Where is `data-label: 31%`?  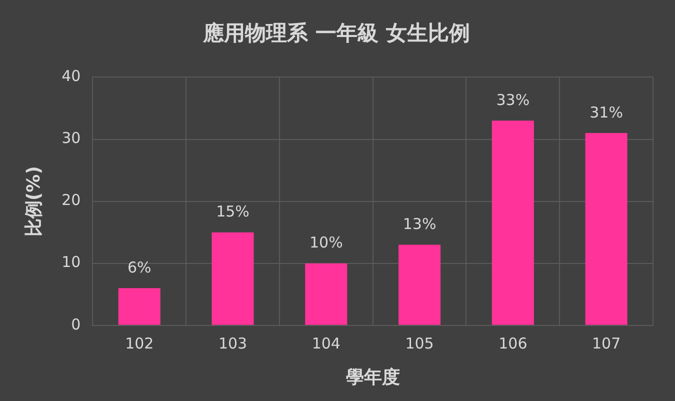 data-label: 31% is located at coordinates (606, 112).